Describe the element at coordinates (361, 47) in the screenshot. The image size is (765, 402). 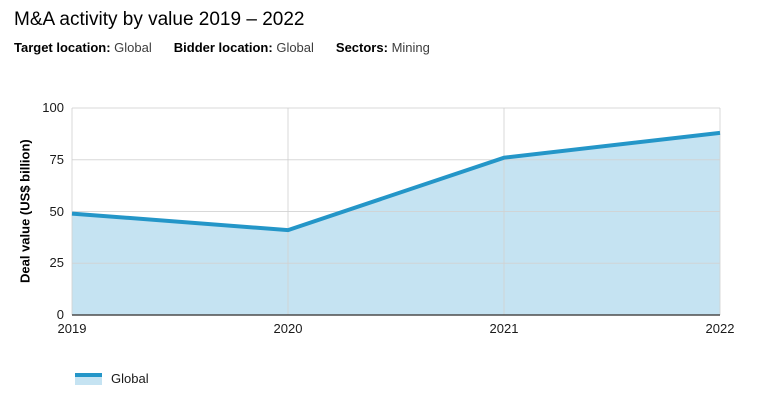
I see `filter-label: Sectors:` at that location.